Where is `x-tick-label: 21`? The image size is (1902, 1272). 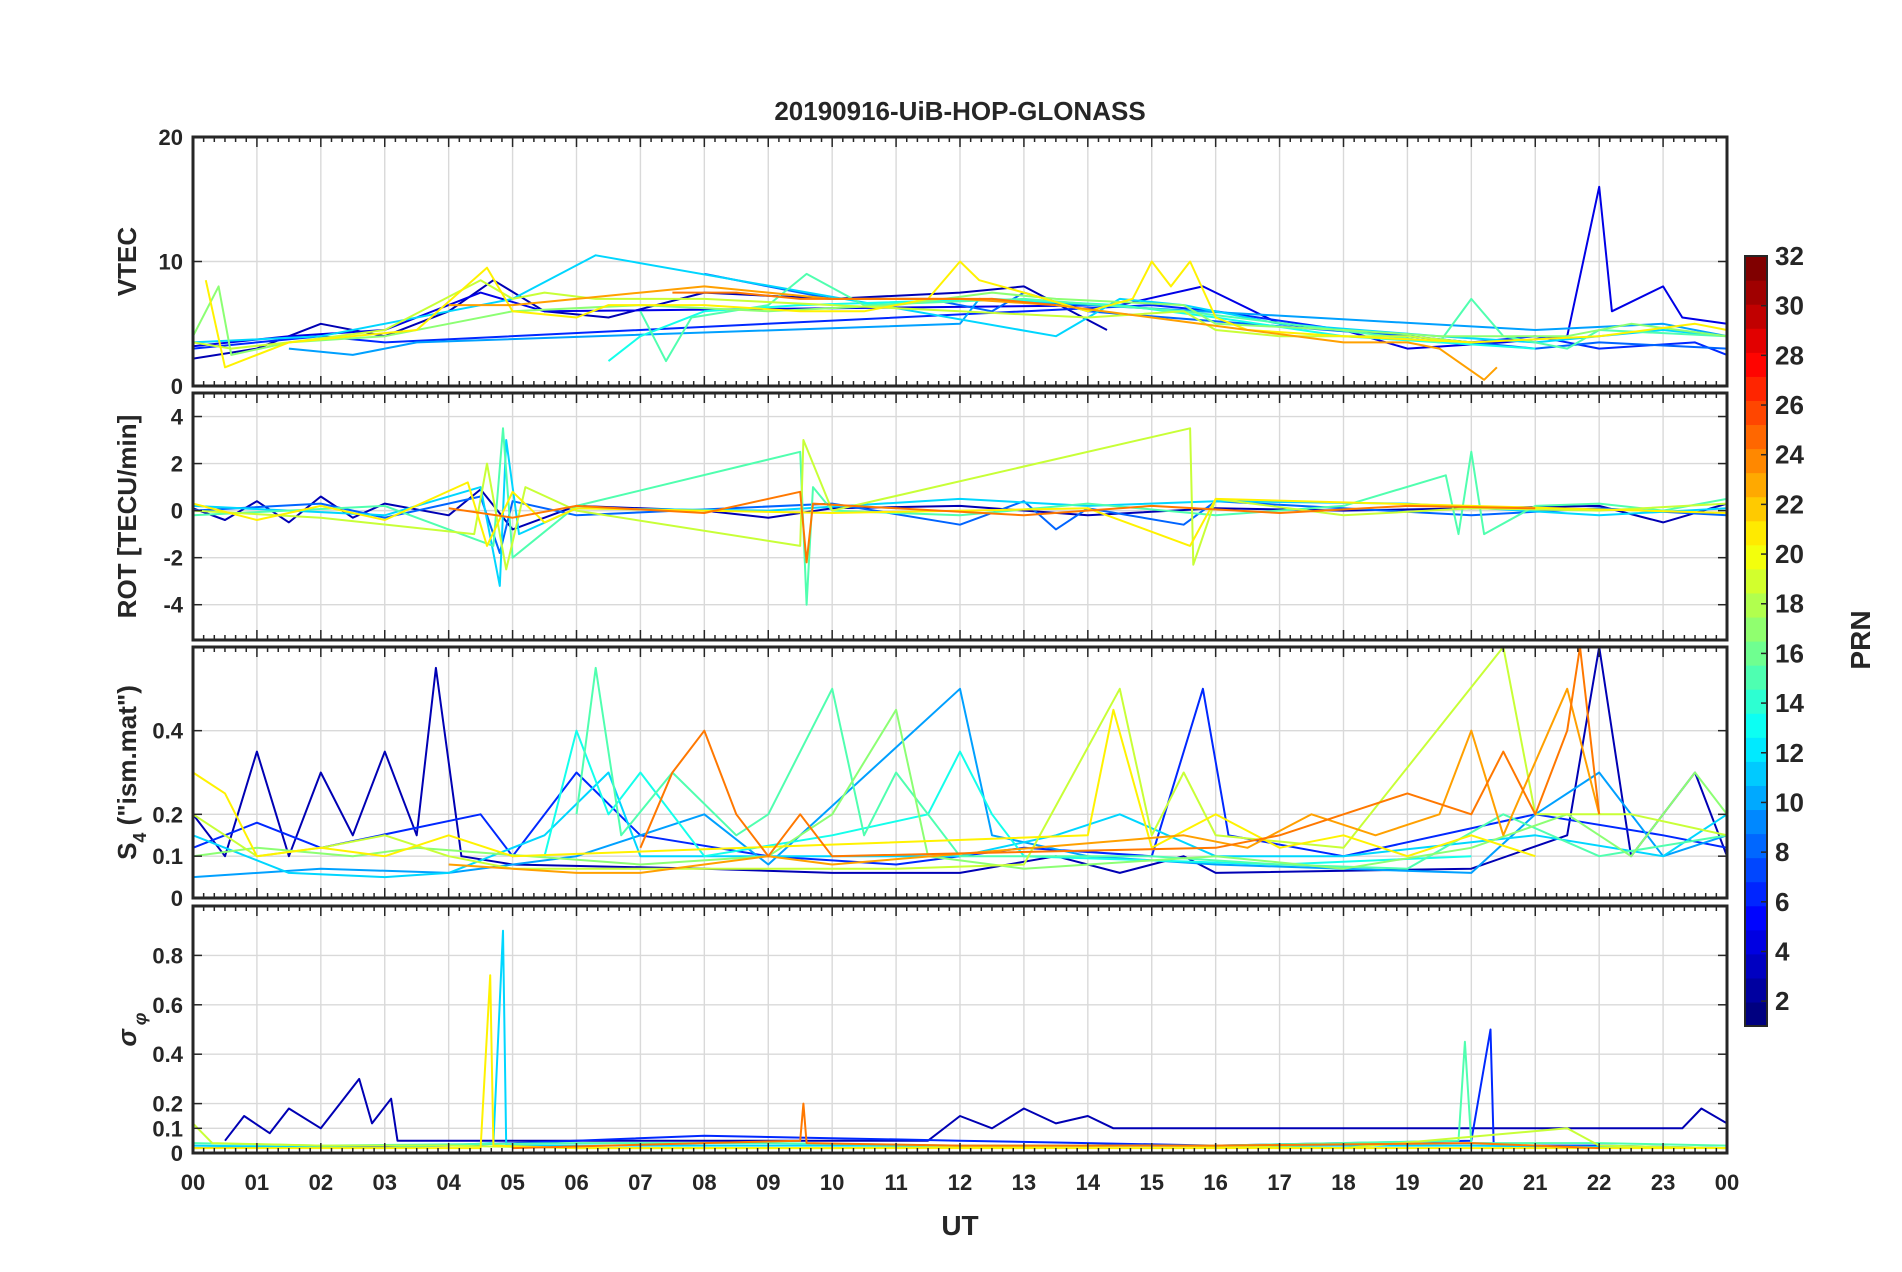 x-tick-label: 21 is located at coordinates (1535, 1182).